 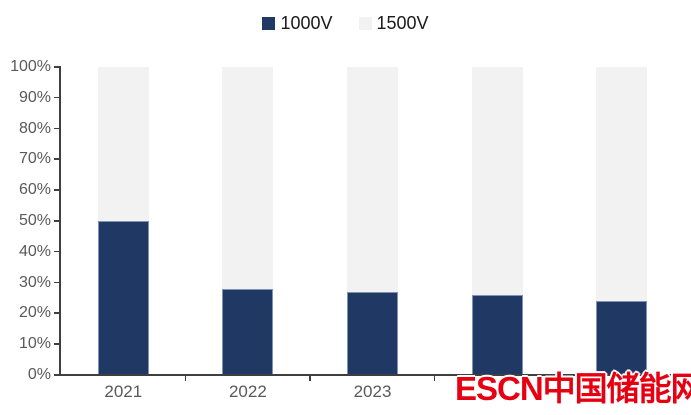 I want to click on y-axis-tick-label: 20%, so click(x=34, y=313).